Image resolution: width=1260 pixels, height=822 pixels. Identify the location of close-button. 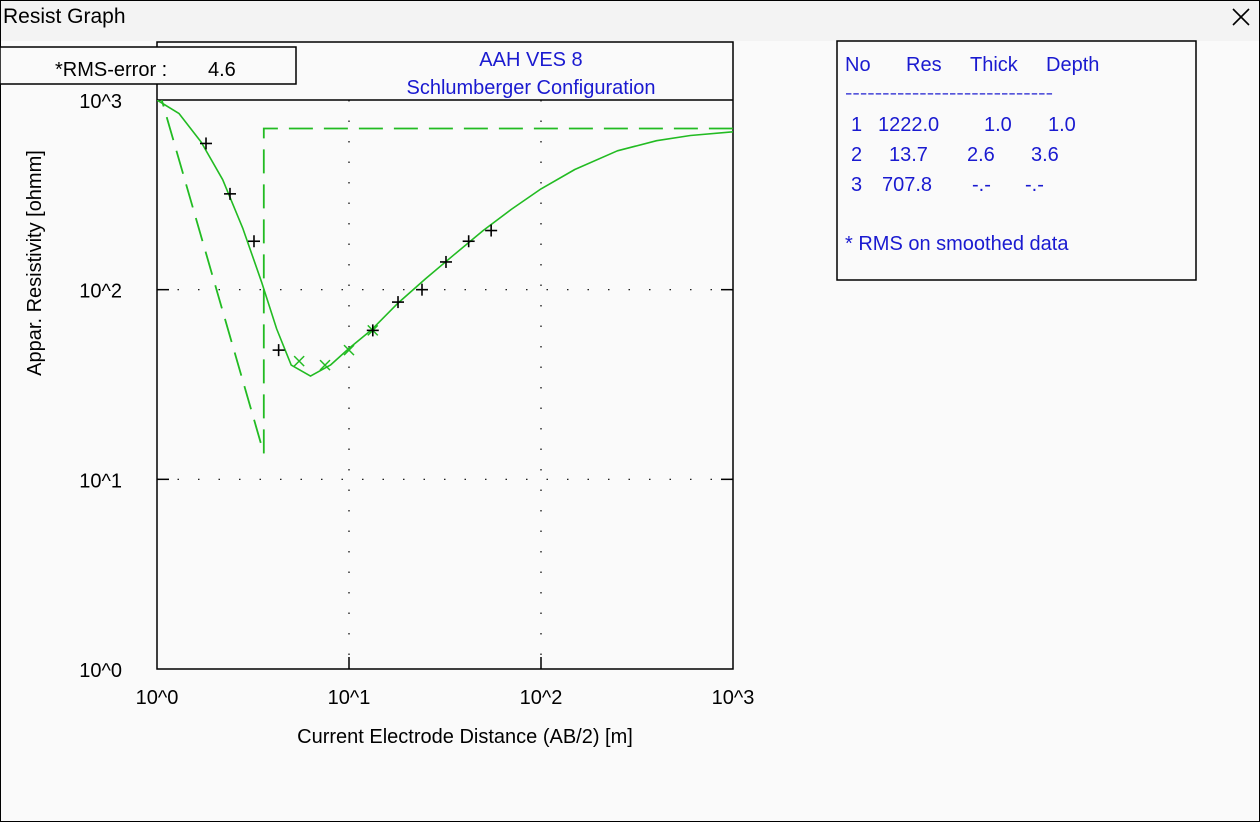
(1239, 18).